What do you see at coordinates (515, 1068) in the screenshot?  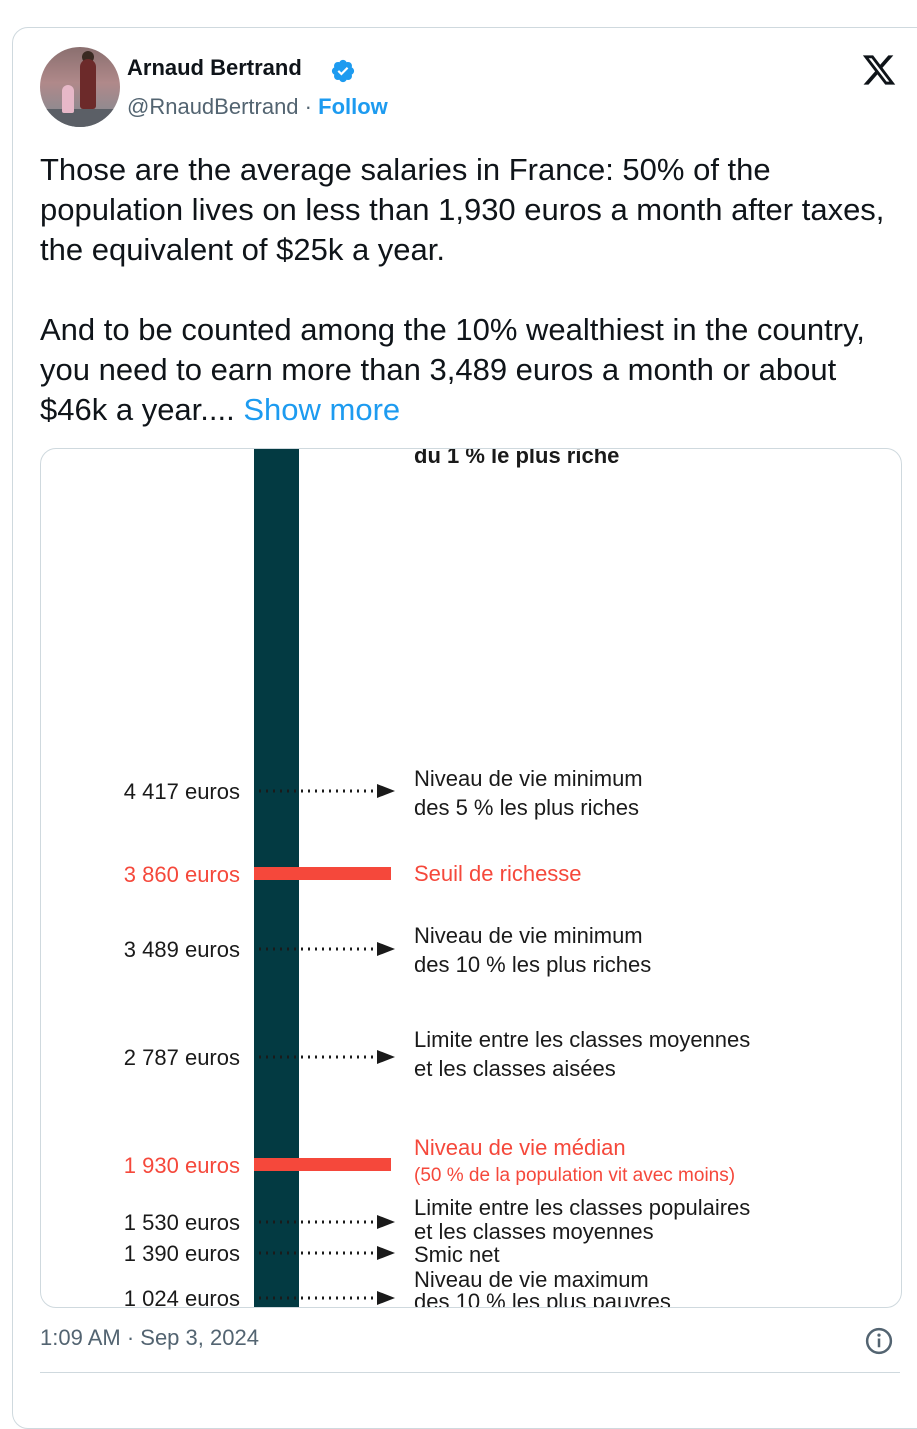 I see `marker-description: et les classes aisées` at bounding box center [515, 1068].